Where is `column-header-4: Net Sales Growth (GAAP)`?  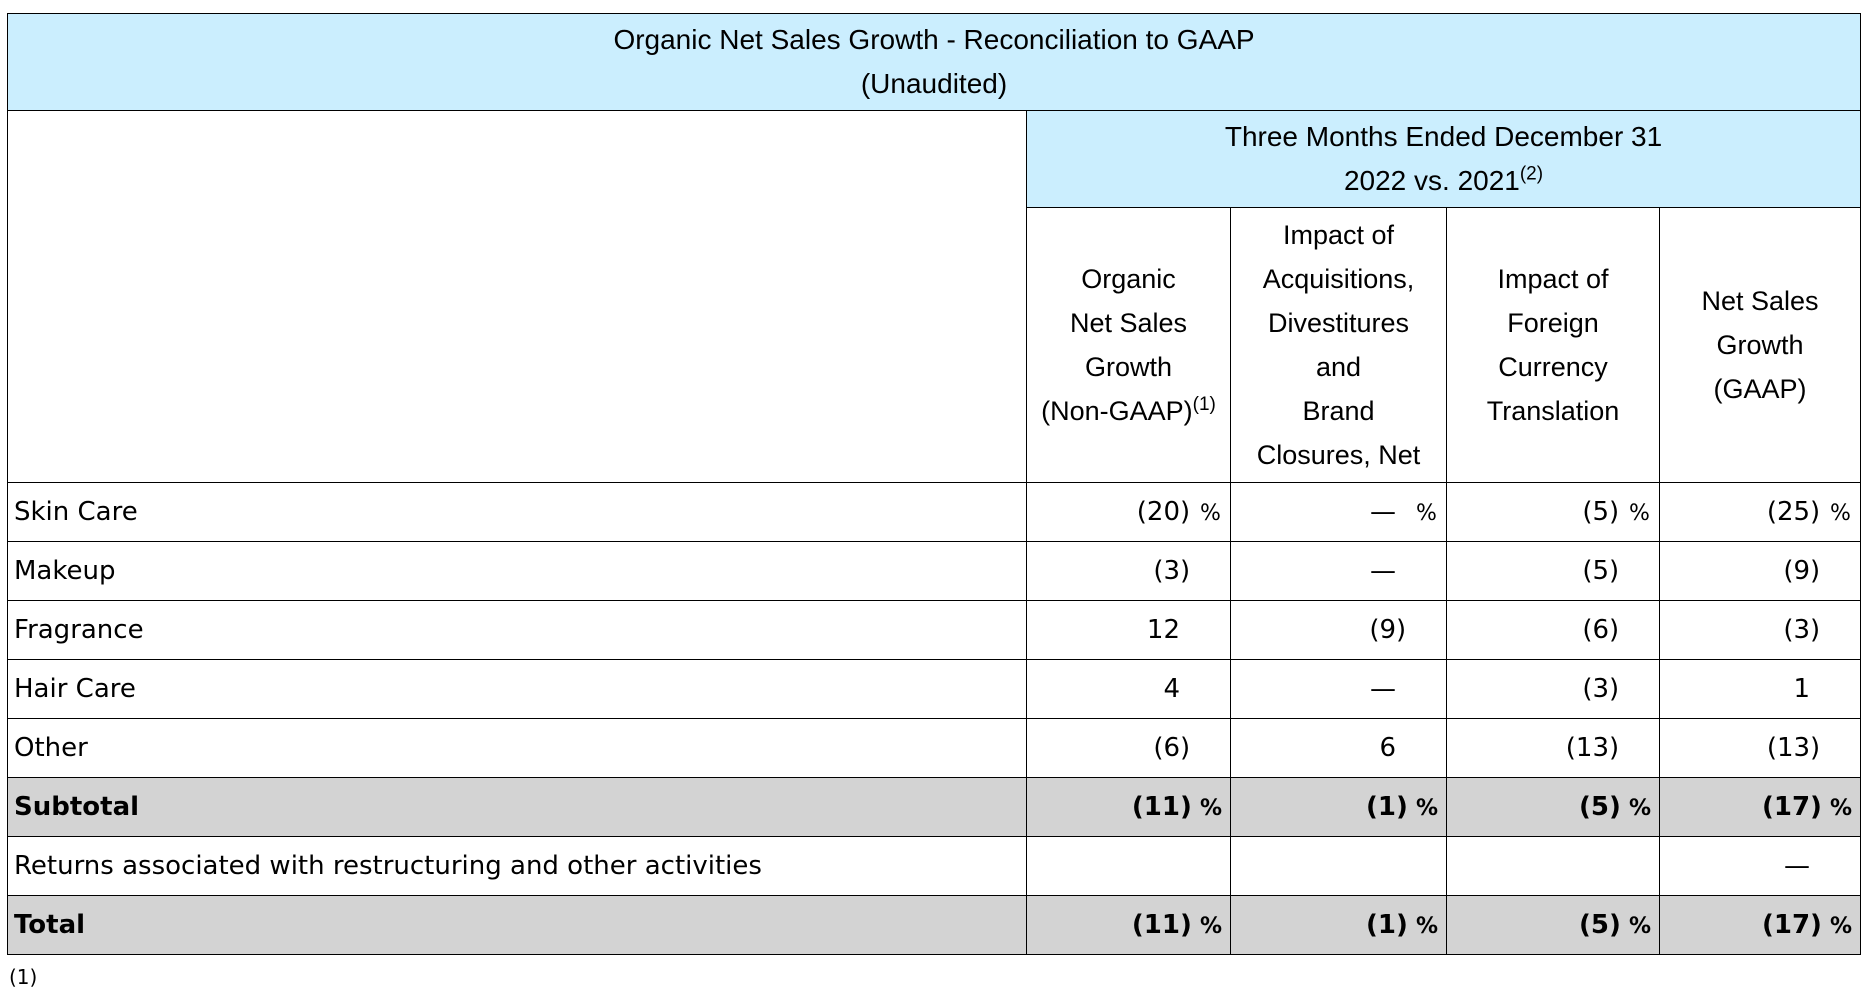
column-header-4: Net Sales Growth (GAAP) is located at coordinates (1760, 345).